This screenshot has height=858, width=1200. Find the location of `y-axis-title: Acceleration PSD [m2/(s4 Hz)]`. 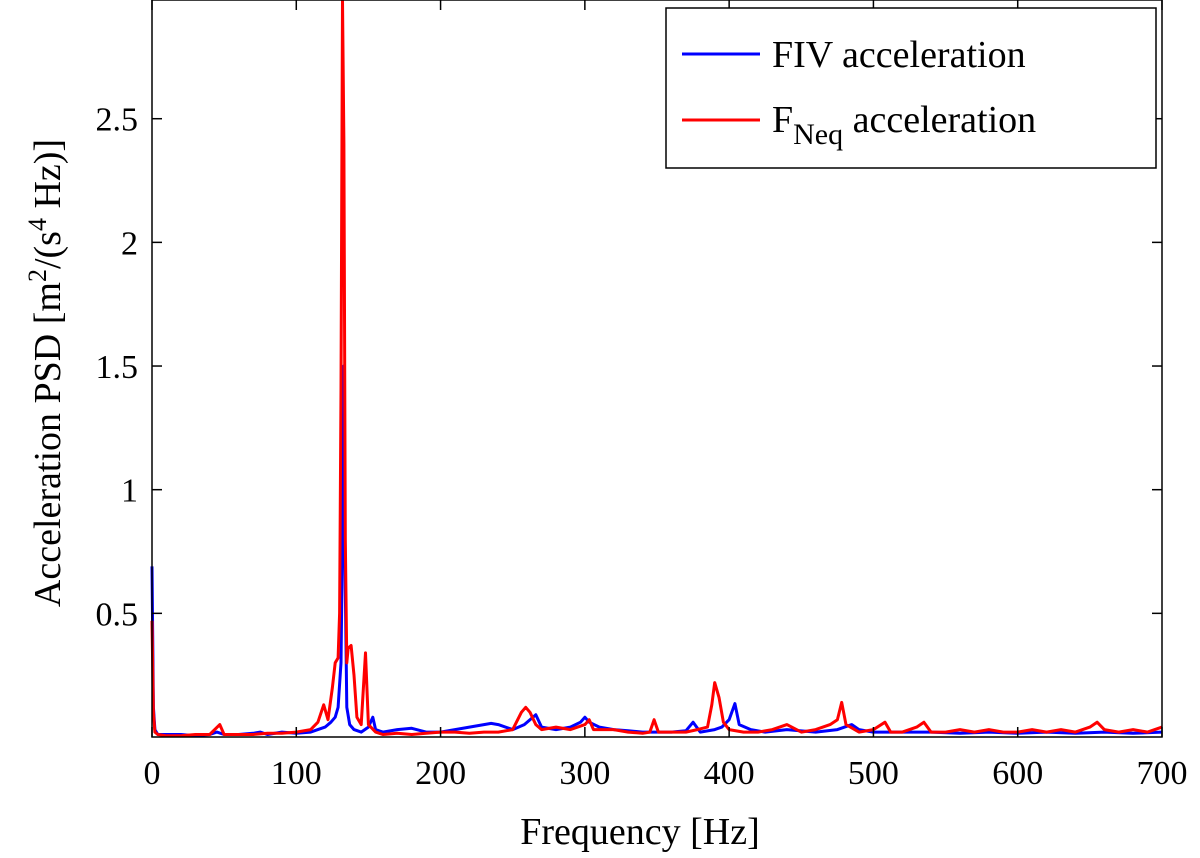

y-axis-title: Acceleration PSD [m2/(s4 Hz)] is located at coordinates (46, 373).